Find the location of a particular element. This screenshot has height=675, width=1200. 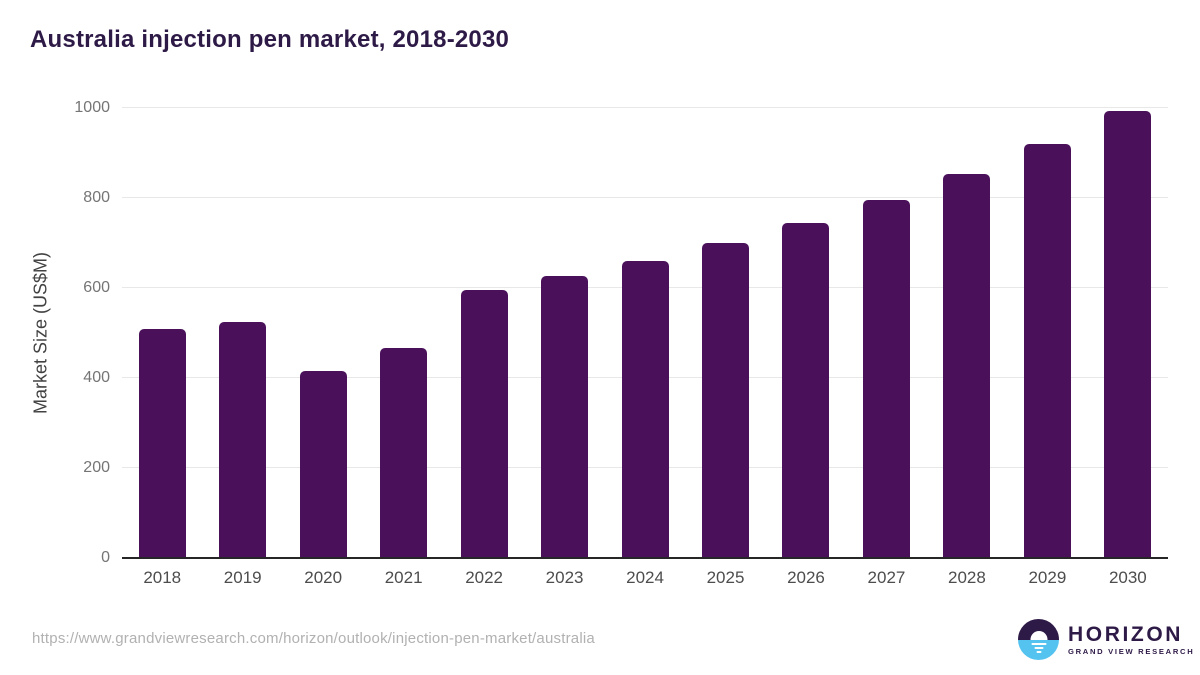

bar-2026 is located at coordinates (806, 390).